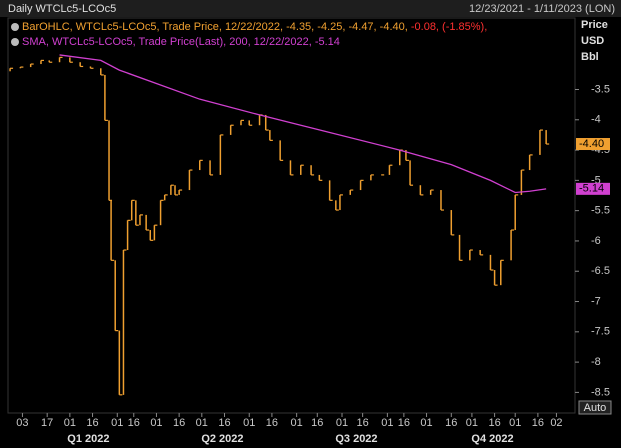 The width and height of the screenshot is (621, 448). What do you see at coordinates (47, 423) in the screenshot?
I see `x-tick-label: 17` at bounding box center [47, 423].